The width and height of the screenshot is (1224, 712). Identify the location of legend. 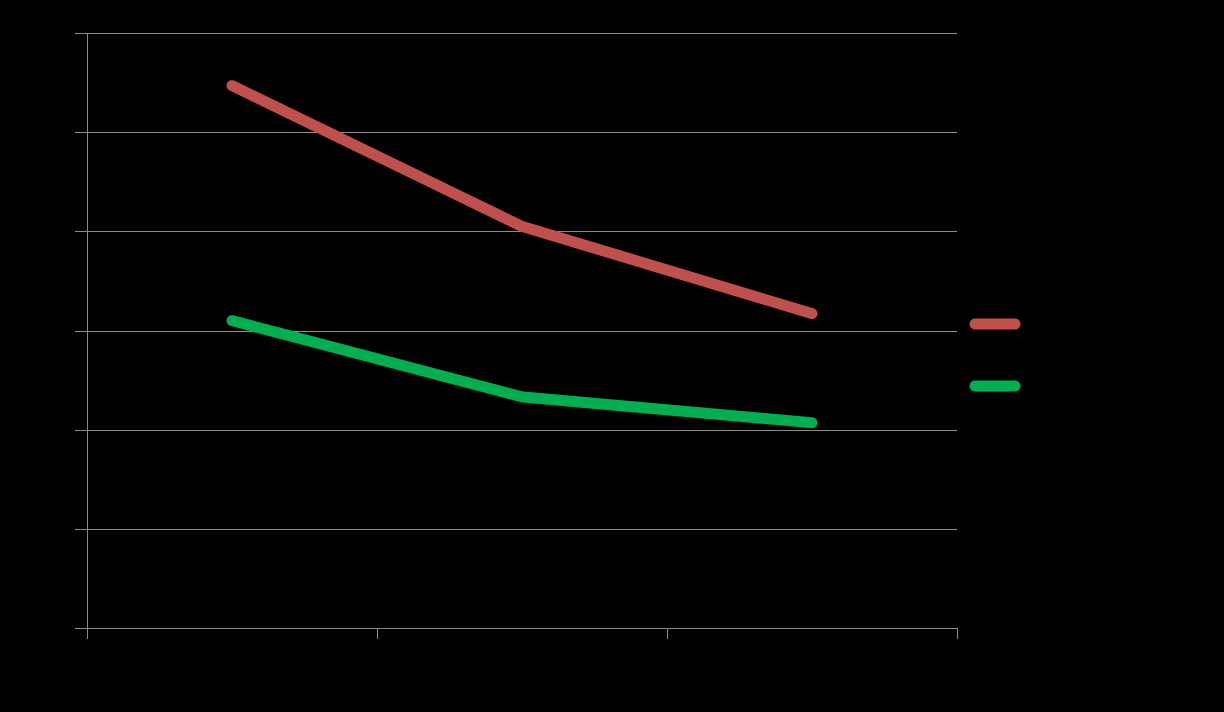
(995, 355).